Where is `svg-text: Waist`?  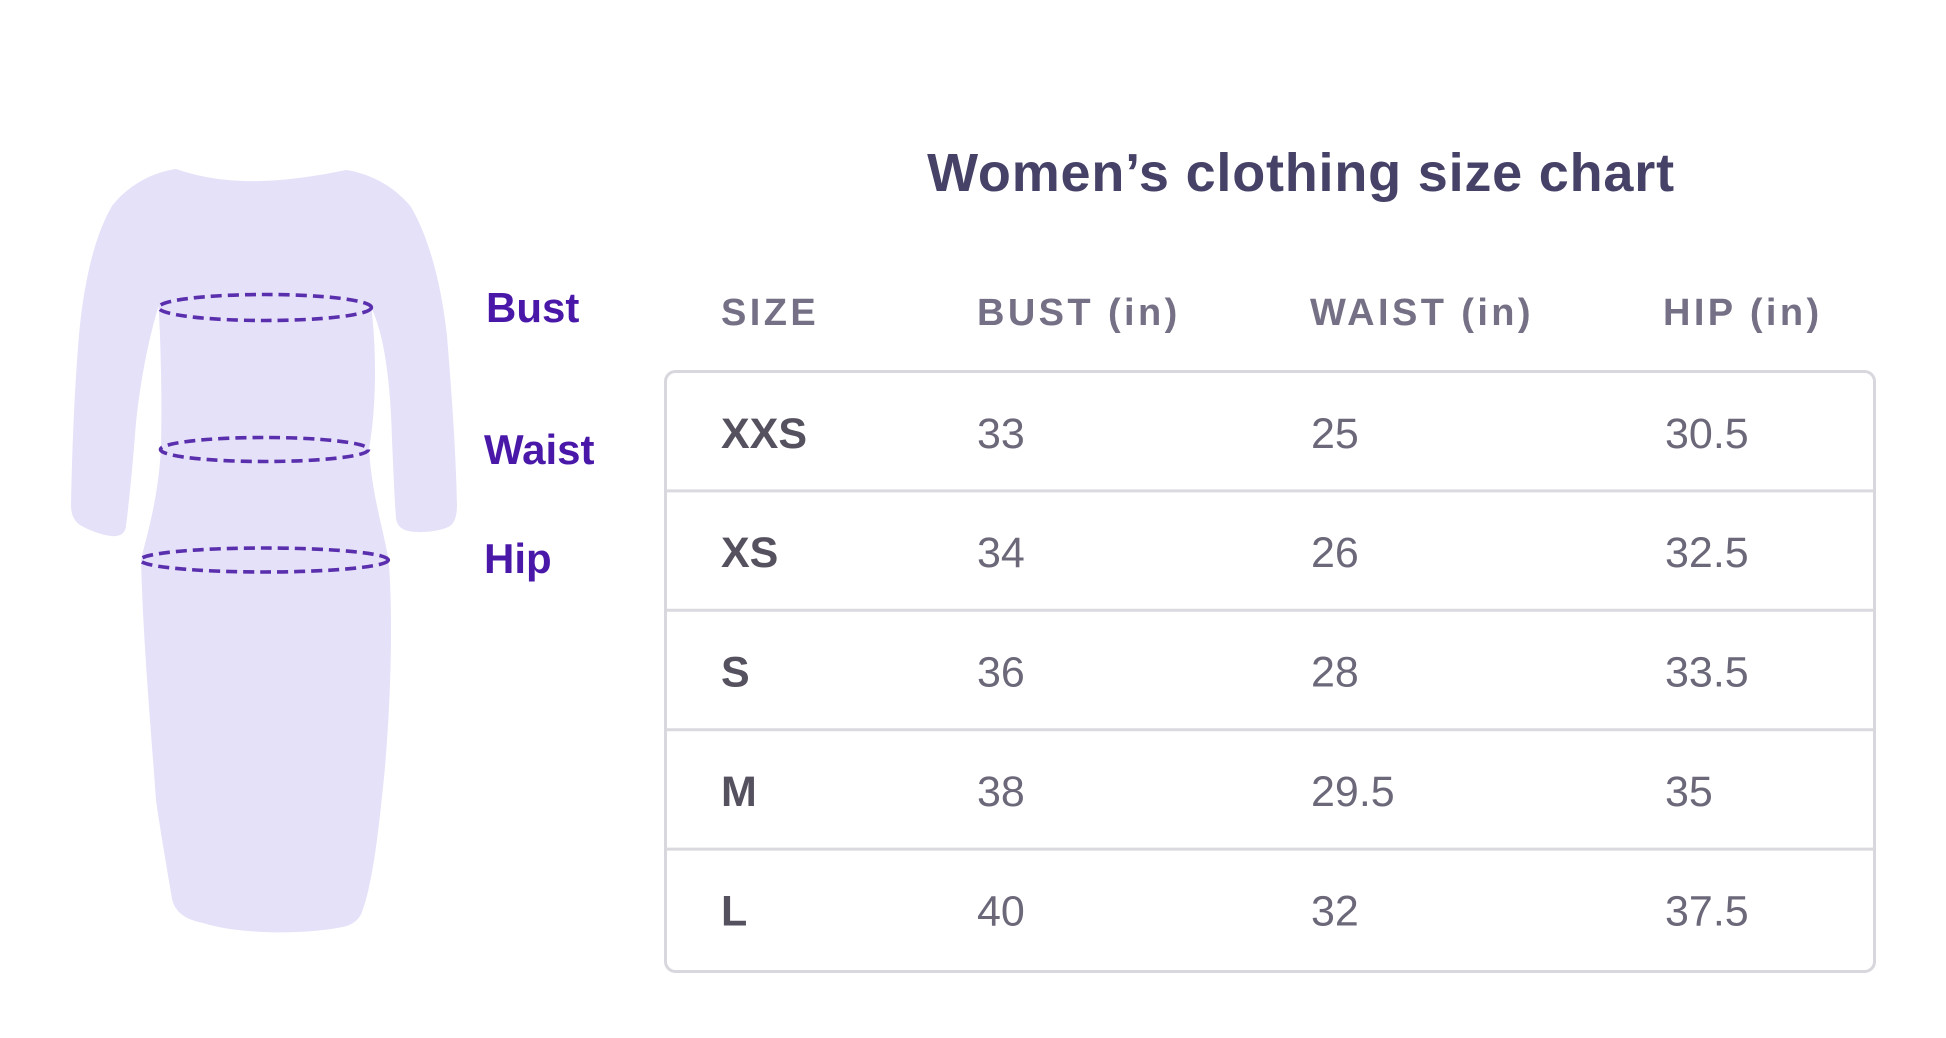
svg-text: Waist is located at coordinates (539, 449).